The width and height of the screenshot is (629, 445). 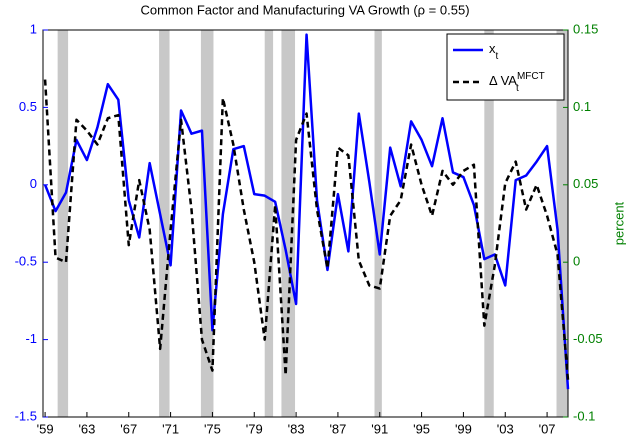 What do you see at coordinates (463, 428) in the screenshot?
I see `x-tick-label: '99` at bounding box center [463, 428].